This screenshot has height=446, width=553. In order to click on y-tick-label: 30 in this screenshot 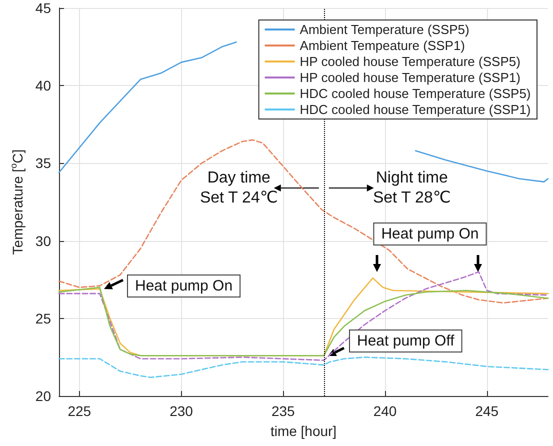, I will do `click(43, 240)`.